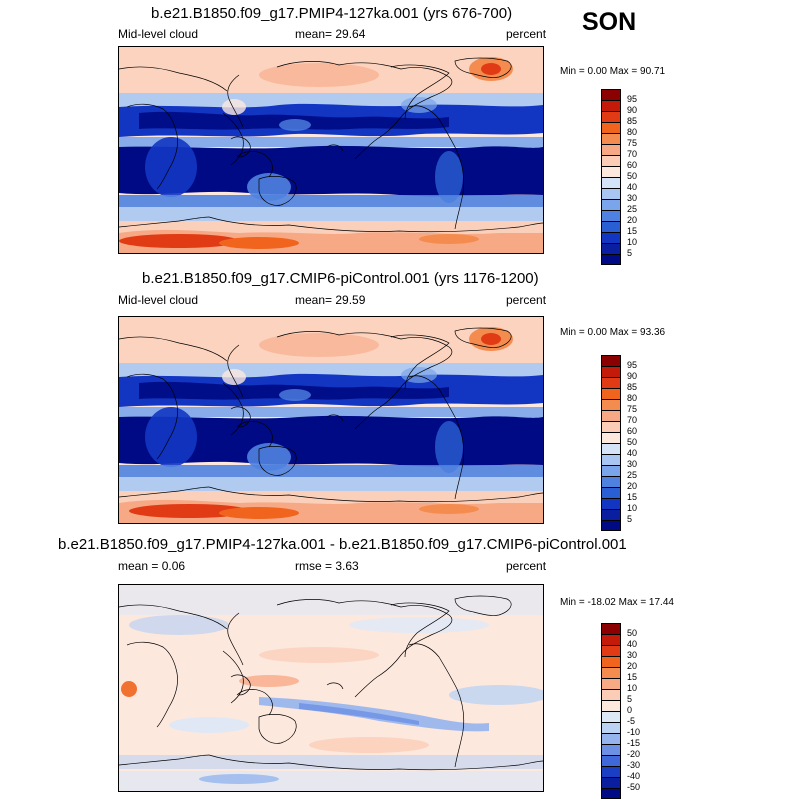 The image size is (800, 800). What do you see at coordinates (526, 300) in the screenshot?
I see `panel-2-units: percent` at bounding box center [526, 300].